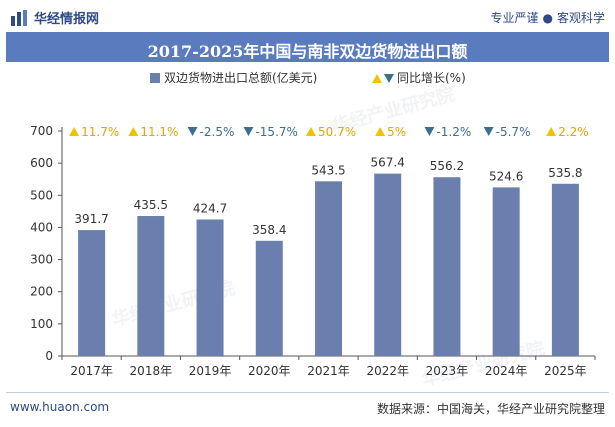 The height and width of the screenshot is (427, 615). What do you see at coordinates (580, 18) in the screenshot?
I see `tagline-right: 客观科学` at bounding box center [580, 18].